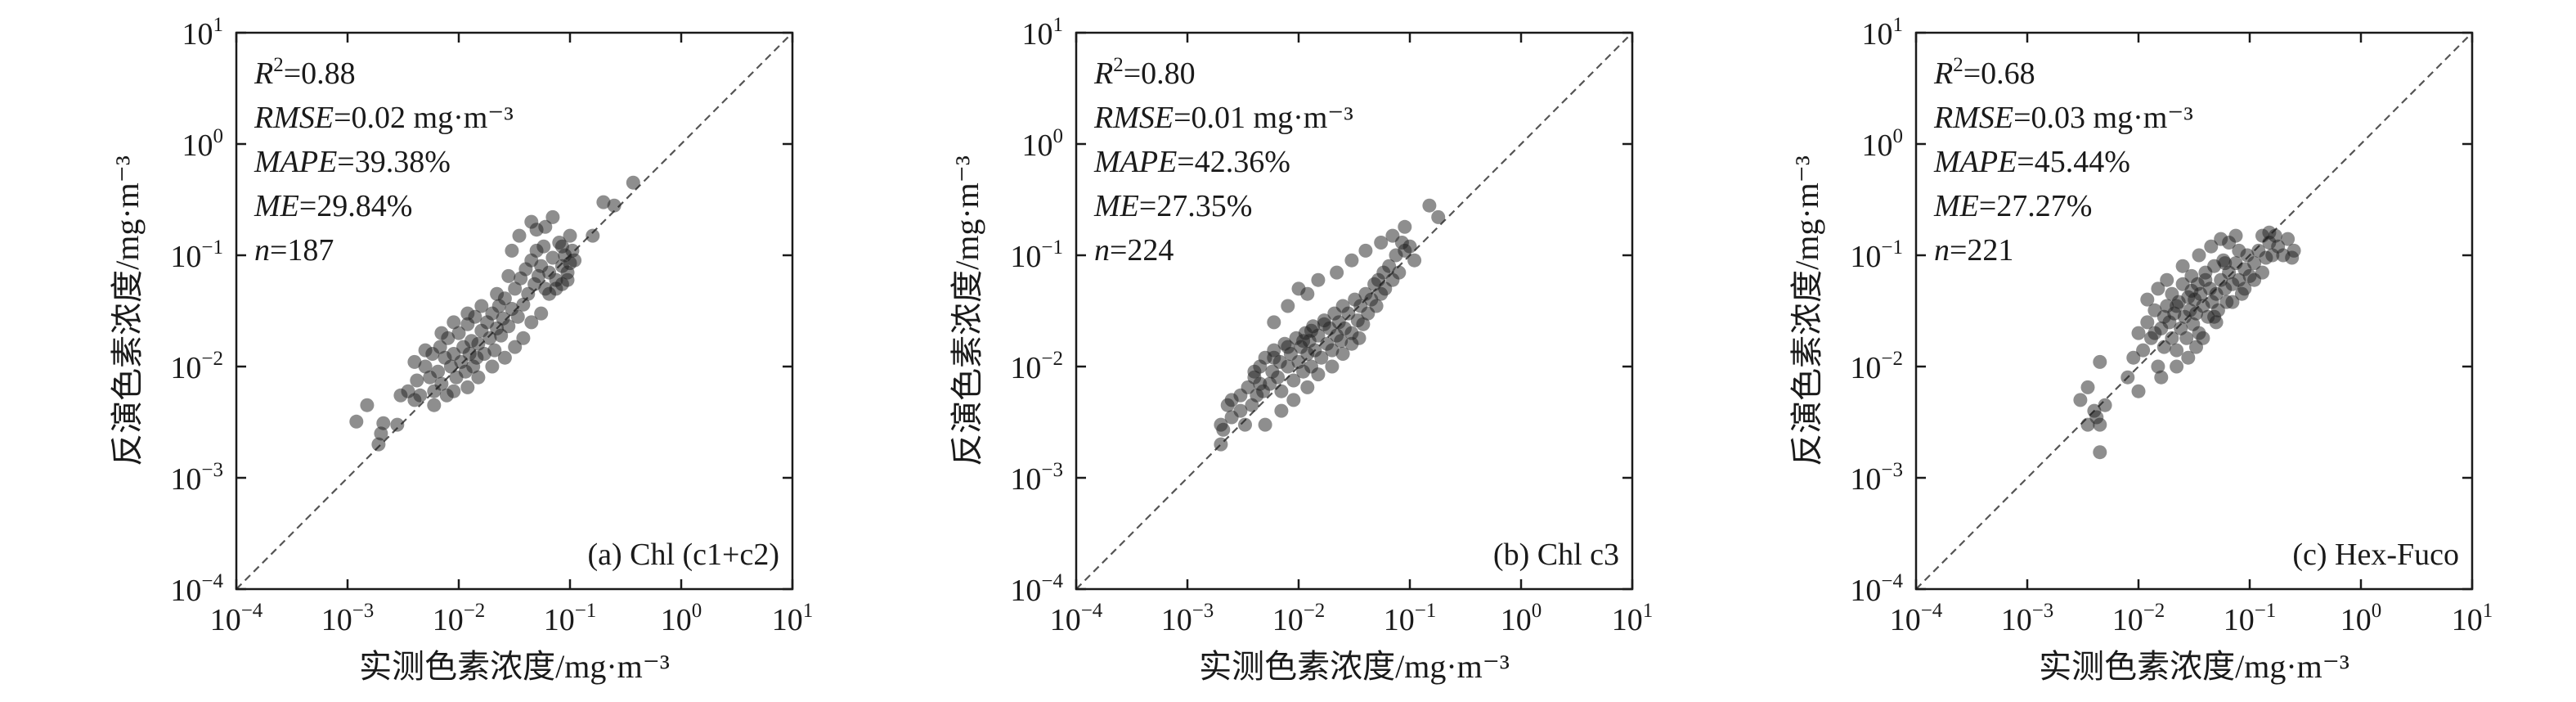 The height and width of the screenshot is (702, 2576). Describe the element at coordinates (197, 367) in the screenshot. I see `y-tick-label: 10⁻²` at that location.